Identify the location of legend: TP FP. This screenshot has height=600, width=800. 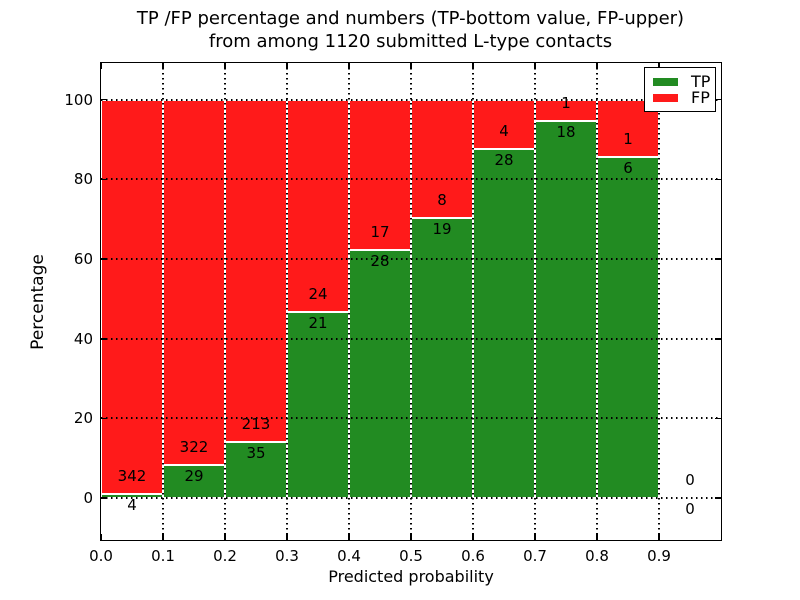
(680, 89).